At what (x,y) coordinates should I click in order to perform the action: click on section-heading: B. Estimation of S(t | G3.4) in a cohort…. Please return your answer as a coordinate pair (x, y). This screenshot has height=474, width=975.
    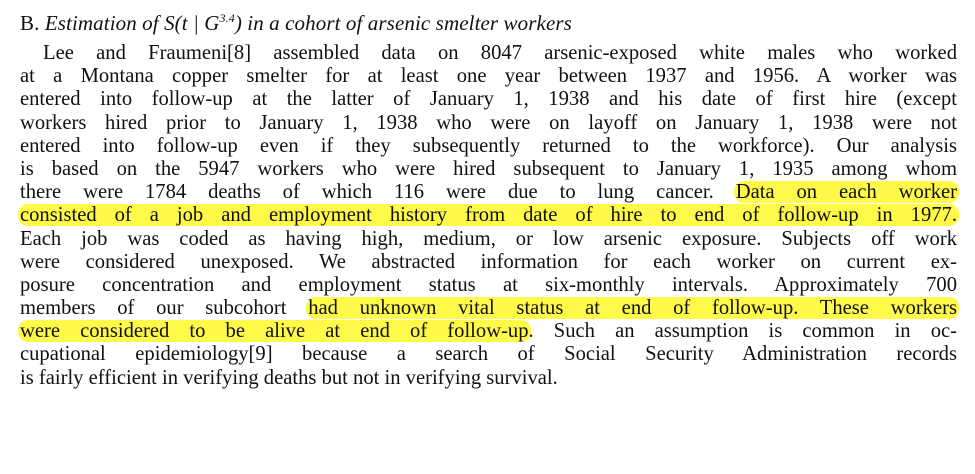
    Looking at the image, I should click on (488, 25).